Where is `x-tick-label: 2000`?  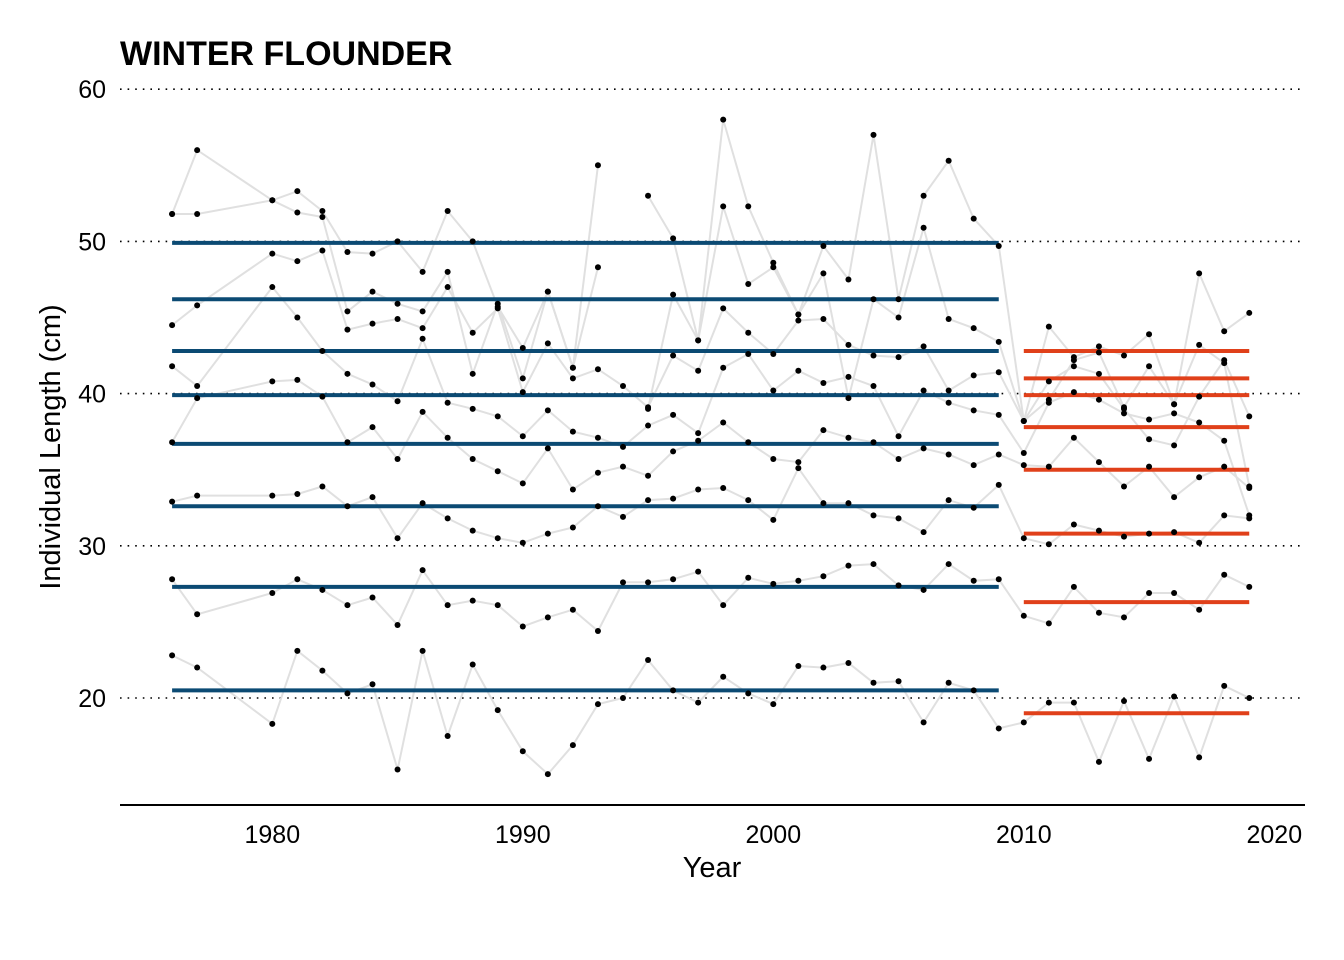 x-tick-label: 2000 is located at coordinates (773, 835).